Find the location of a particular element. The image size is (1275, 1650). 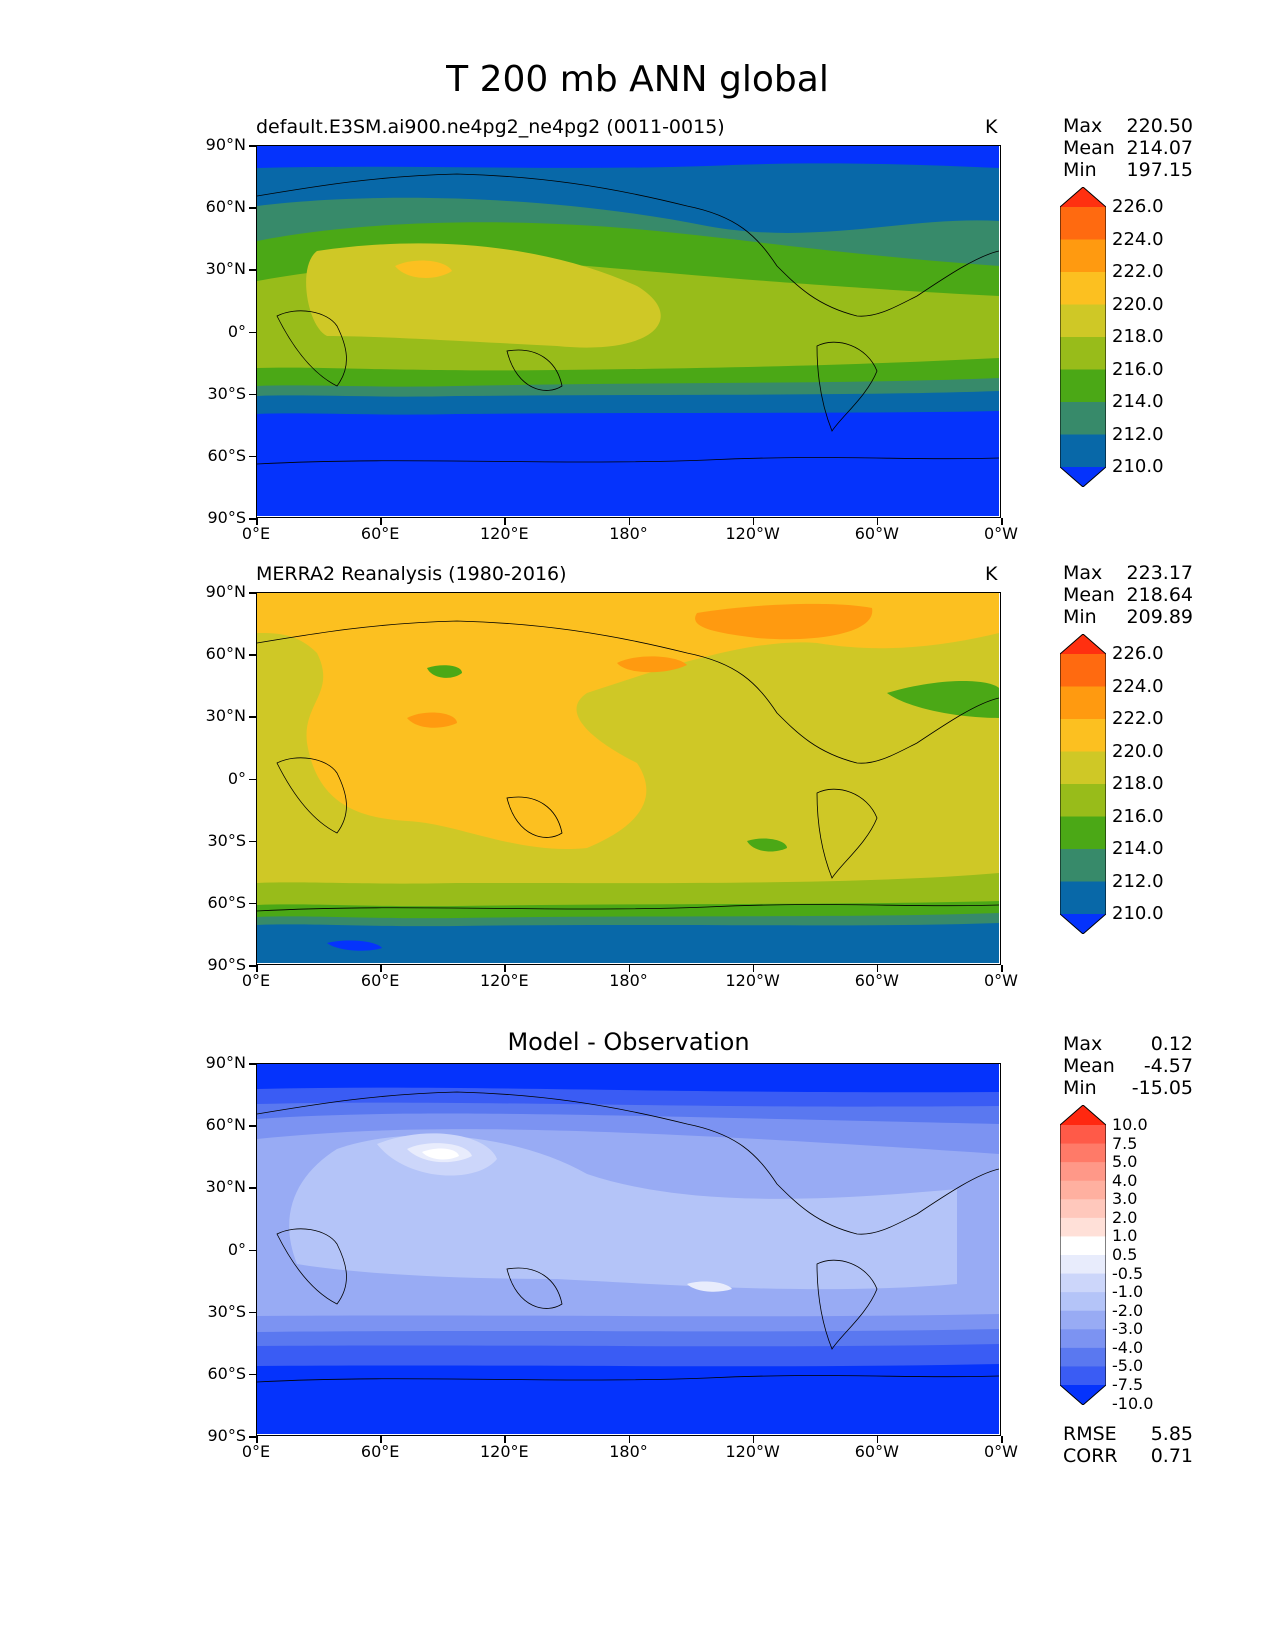

metrics-block: RMSE 5.85 CORR 0.71 is located at coordinates (1128, 1445).